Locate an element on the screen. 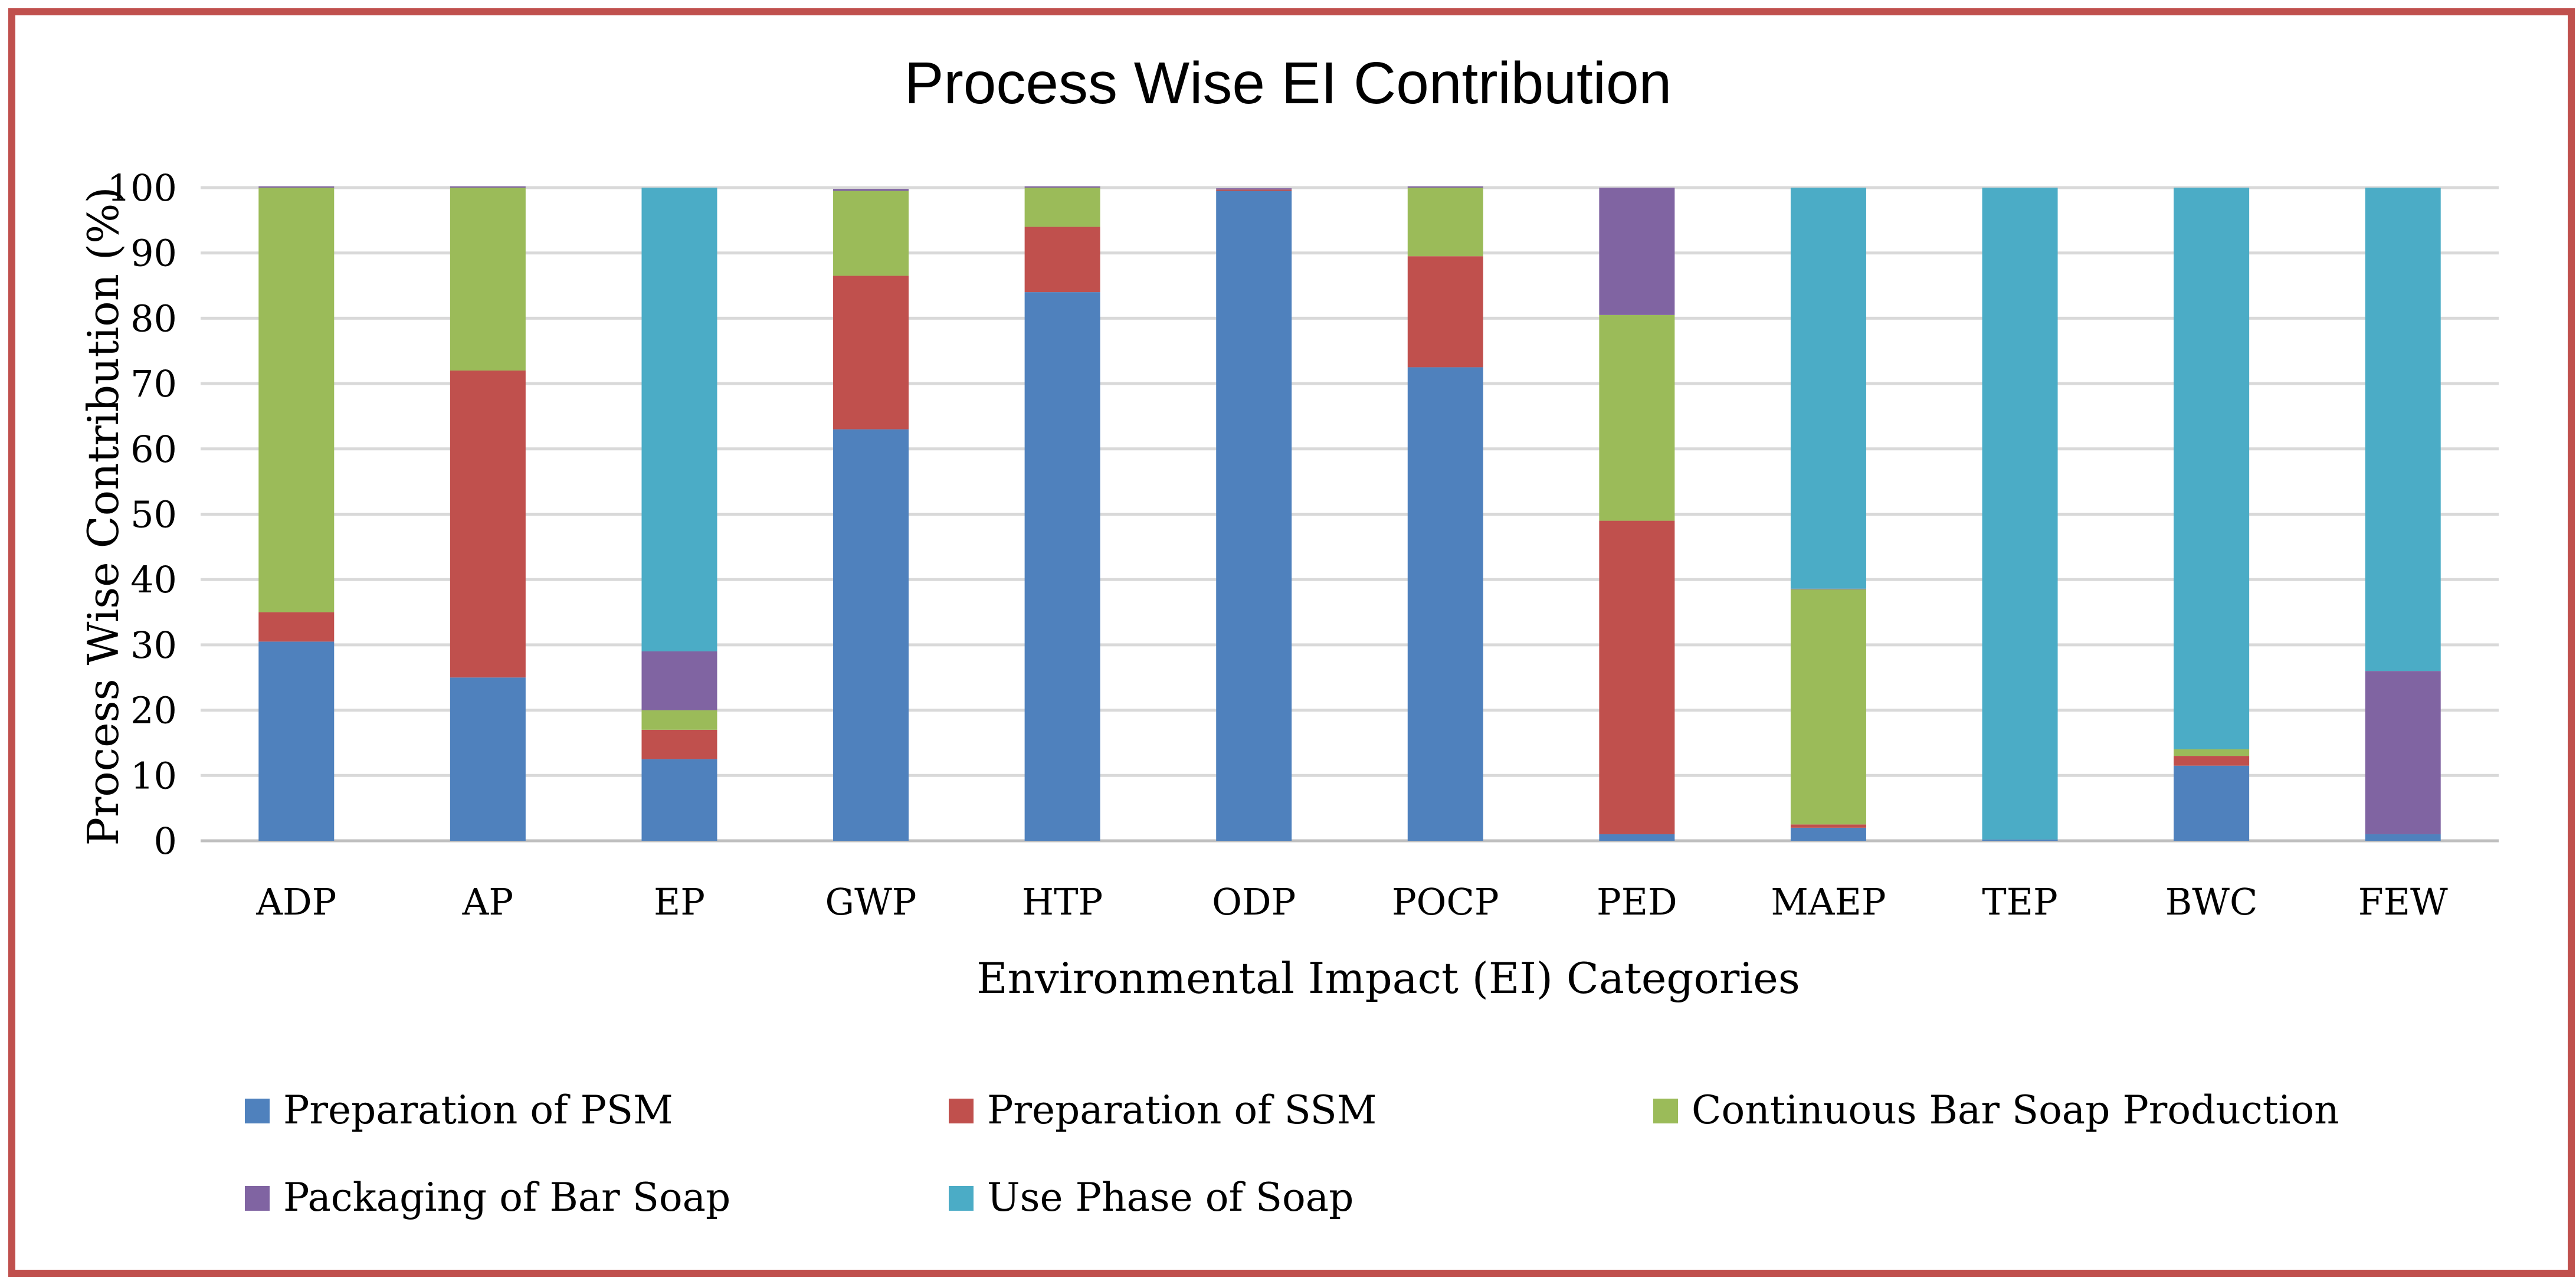  x-tick-maep: MAEP is located at coordinates (1828, 902).